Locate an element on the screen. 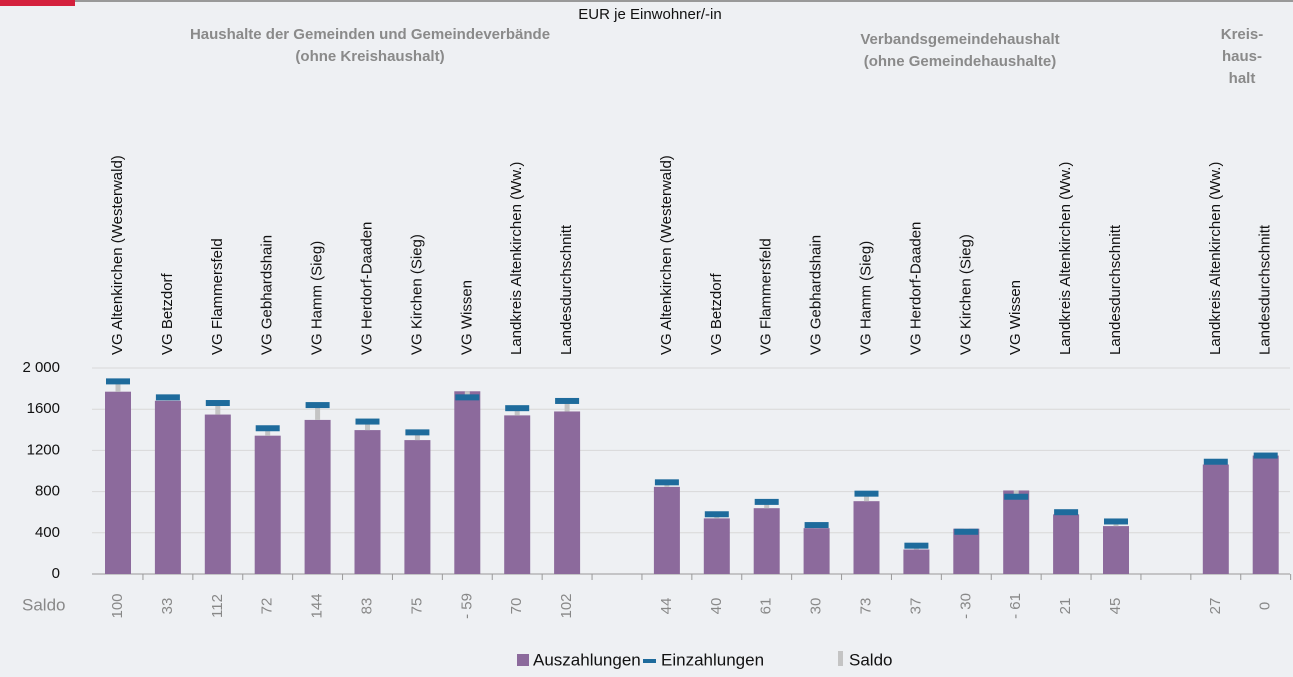 This screenshot has height=677, width=1293. y-tick-label: 0 is located at coordinates (56, 573).